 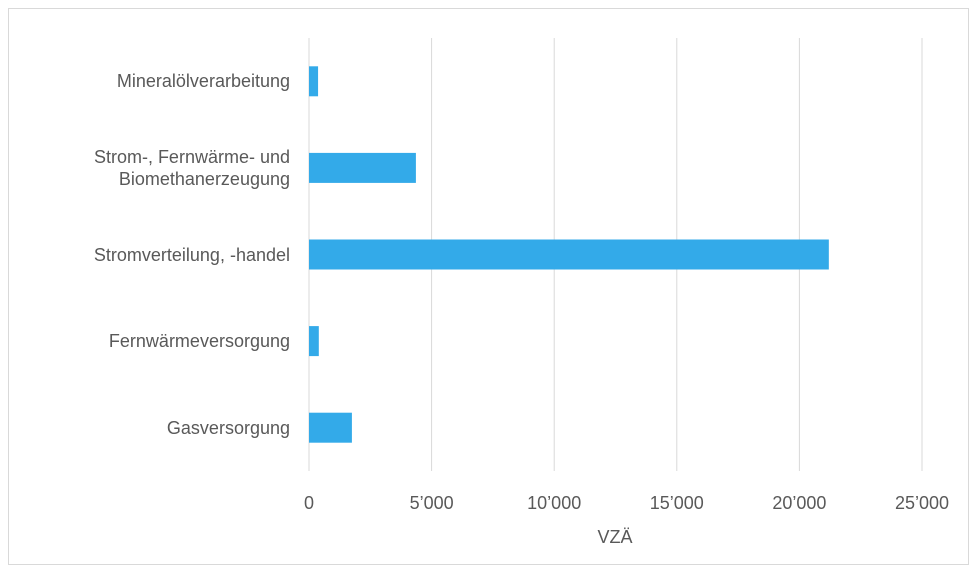 What do you see at coordinates (615, 537) in the screenshot?
I see `x-axis-title: VZÄ` at bounding box center [615, 537].